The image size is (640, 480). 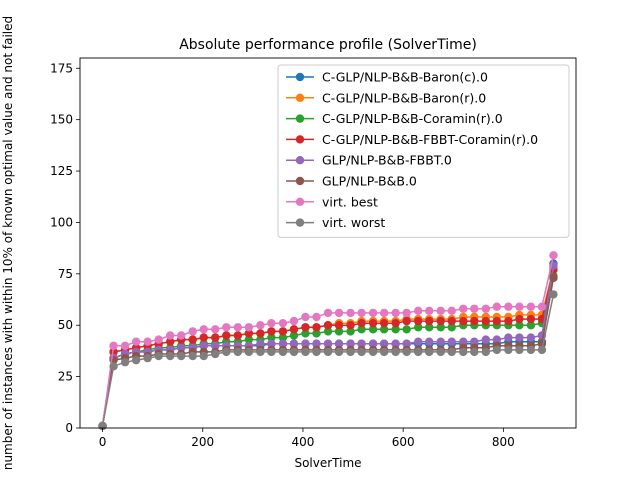 I want to click on y-tick-label: 75, so click(x=65, y=274).